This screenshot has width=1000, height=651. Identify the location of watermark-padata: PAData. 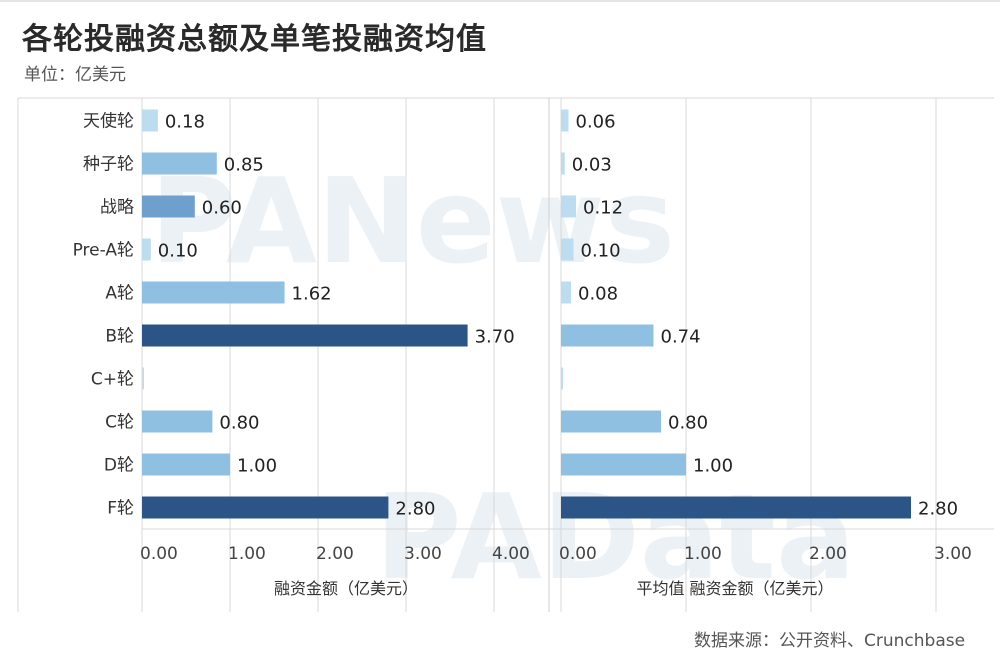
(615, 537).